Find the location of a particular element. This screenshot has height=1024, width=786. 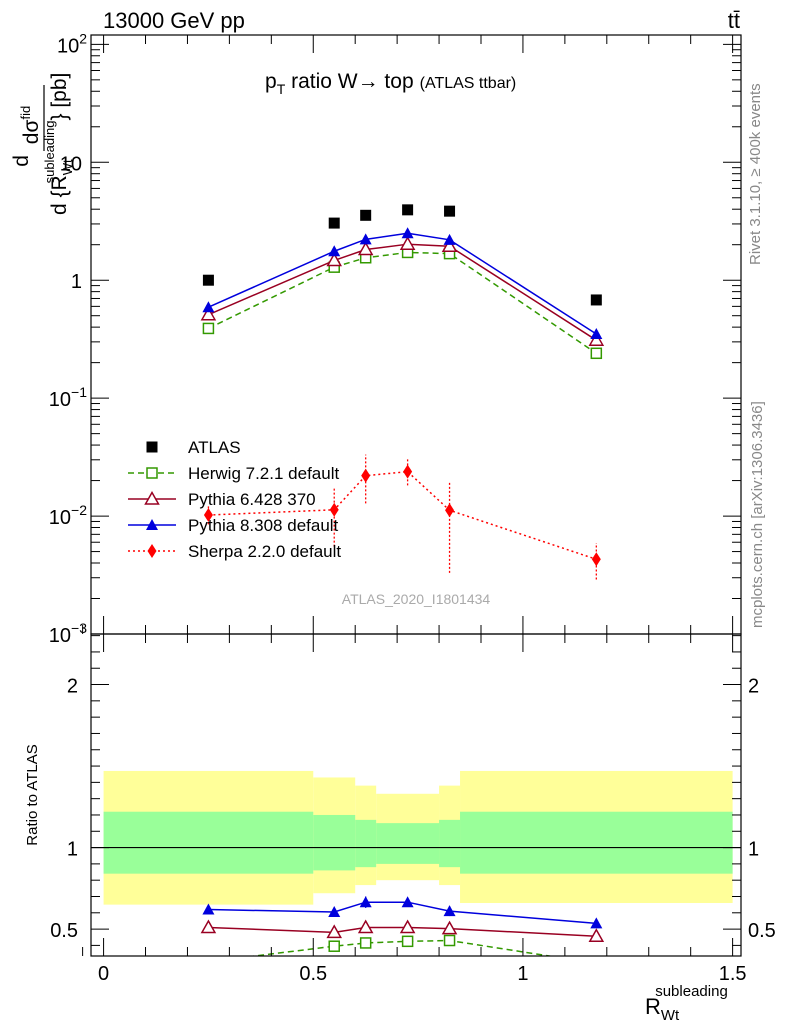

x-axis-label: RWt subleading is located at coordinates (686, 1003).